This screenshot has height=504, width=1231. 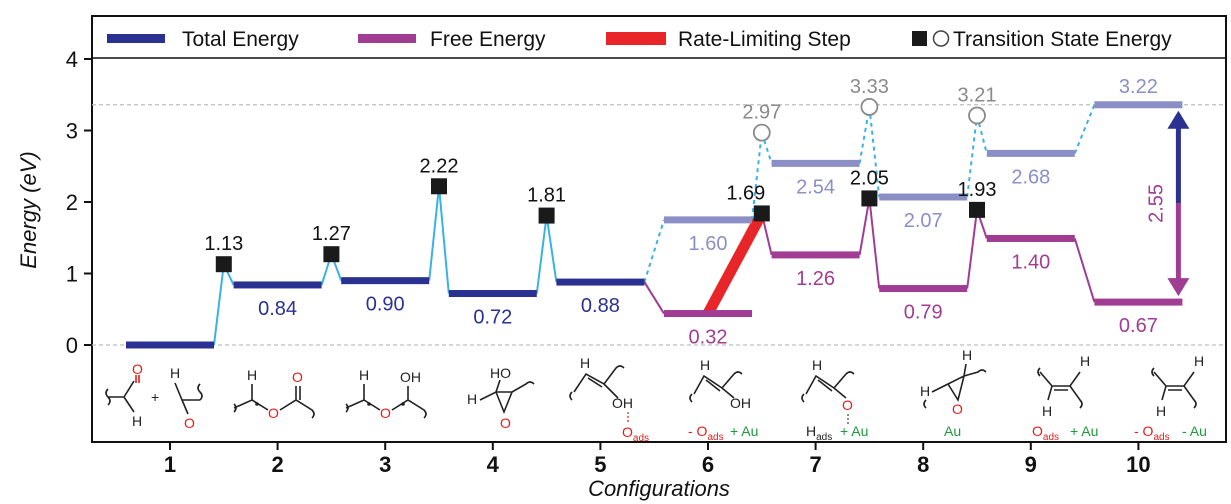 What do you see at coordinates (972, 156) in the screenshot?
I see `link-total-8-ts` at bounding box center [972, 156].